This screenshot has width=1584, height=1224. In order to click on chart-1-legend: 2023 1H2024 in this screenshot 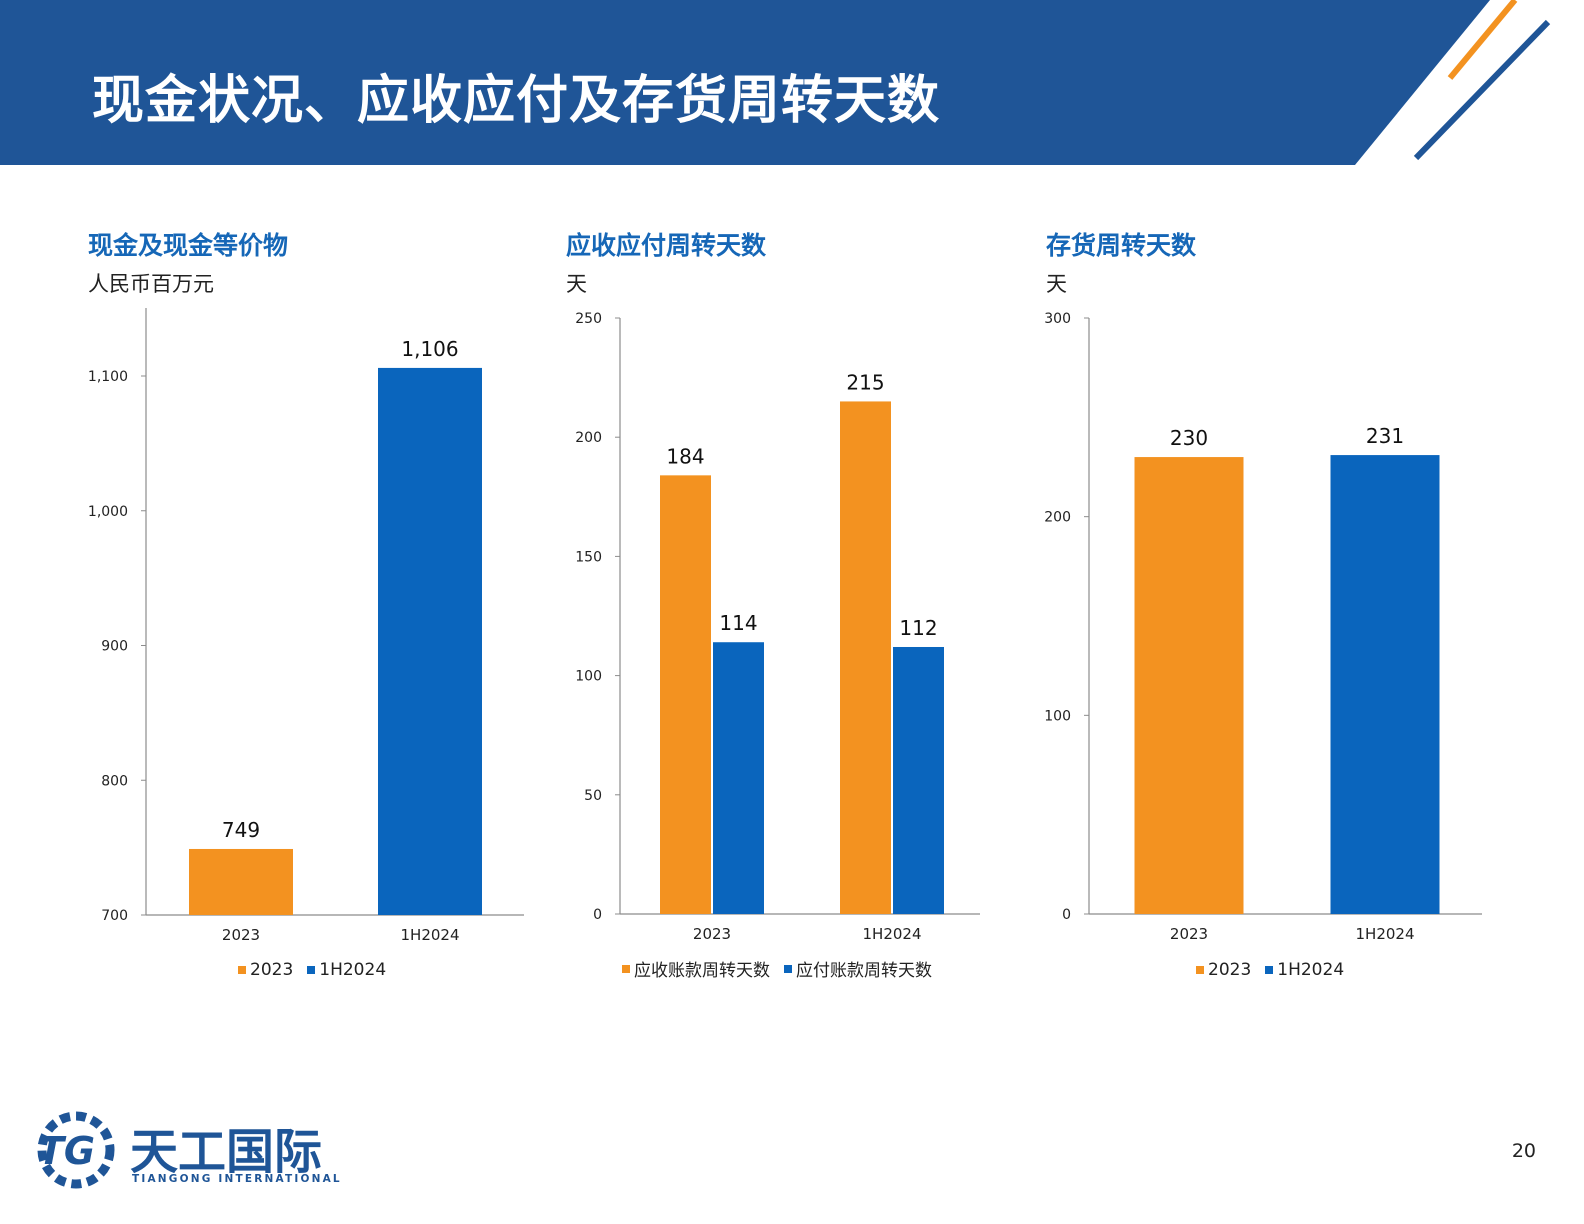, I will do `click(312, 970)`.